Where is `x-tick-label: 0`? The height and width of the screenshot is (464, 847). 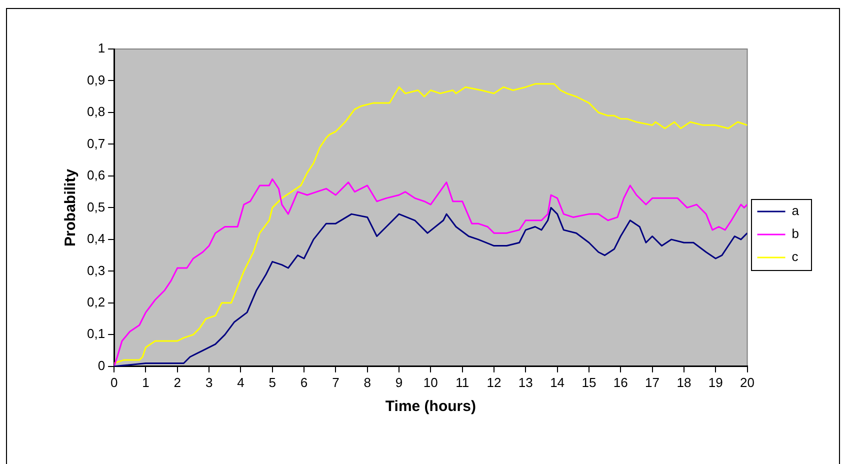 x-tick-label: 0 is located at coordinates (114, 382).